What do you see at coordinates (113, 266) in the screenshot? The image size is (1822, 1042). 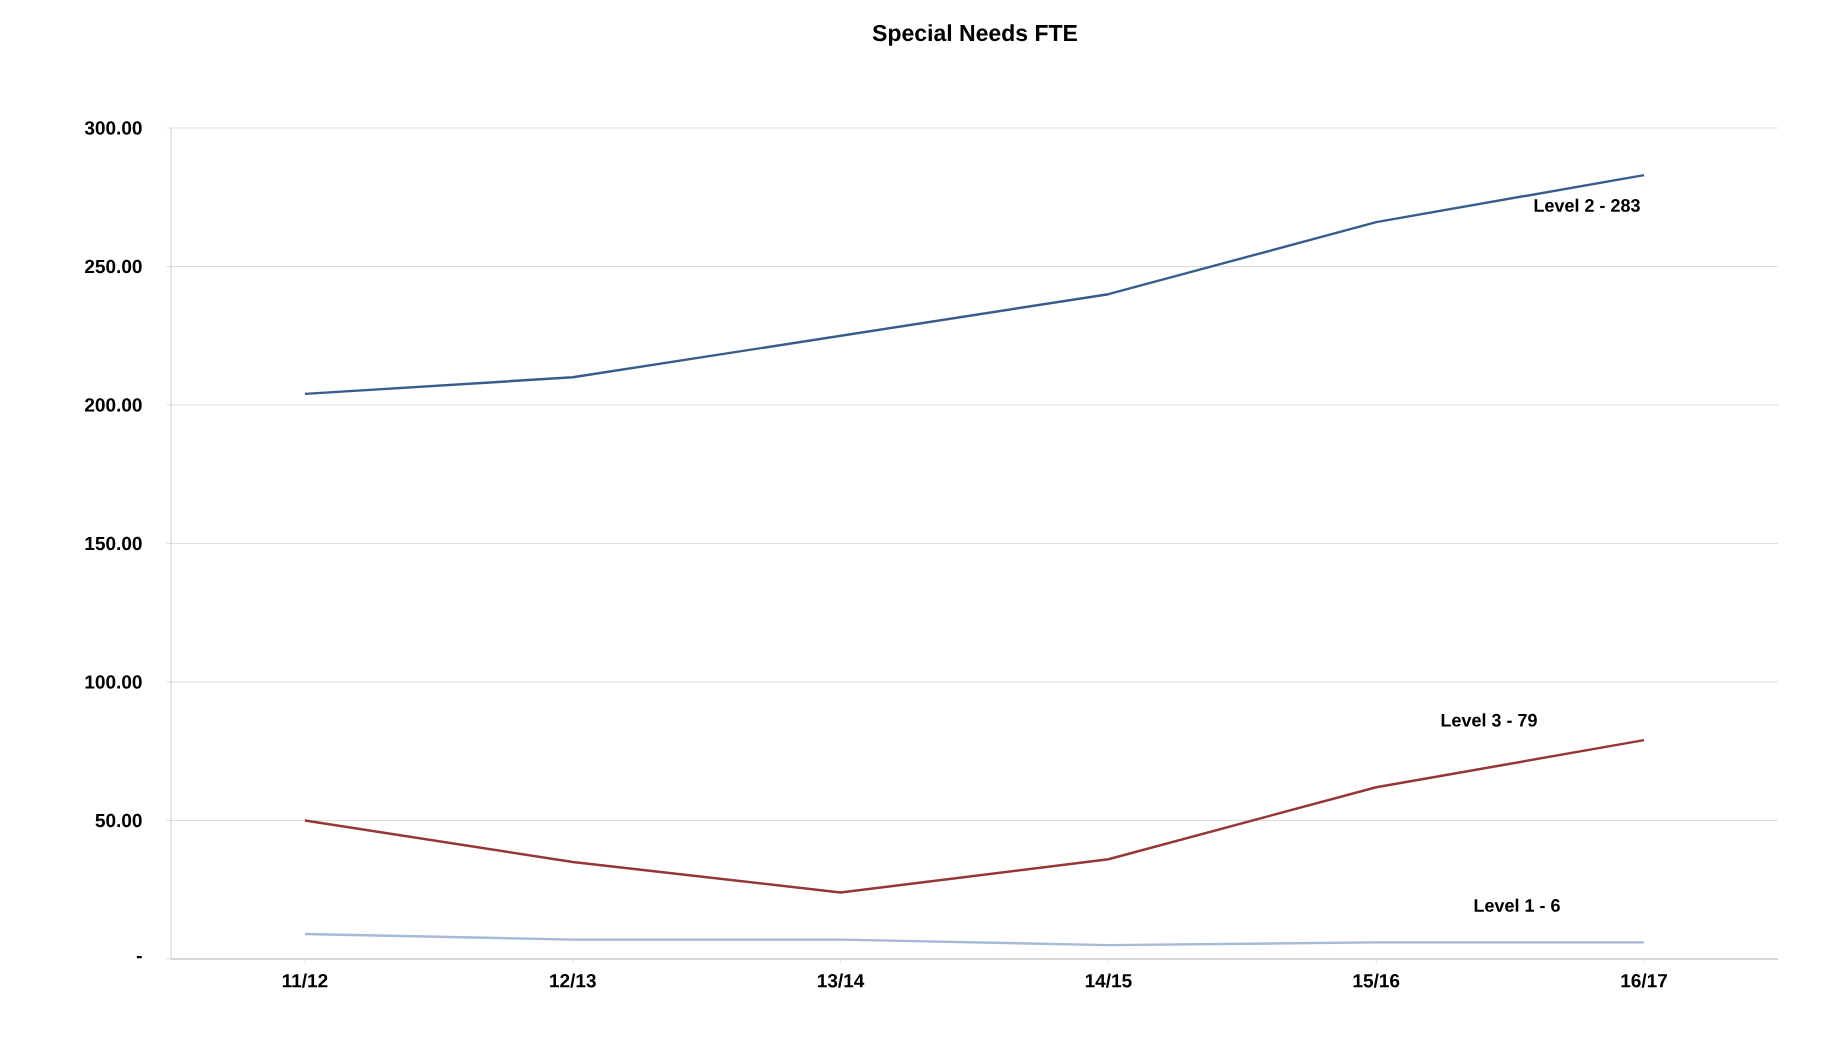 I see `y-tick-label: 250.00` at bounding box center [113, 266].